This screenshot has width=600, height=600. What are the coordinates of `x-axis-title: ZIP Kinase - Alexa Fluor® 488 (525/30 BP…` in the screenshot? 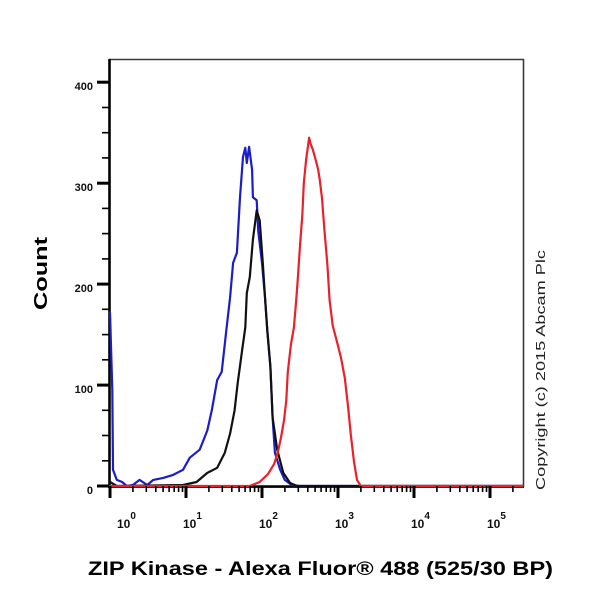 It's located at (320, 569).